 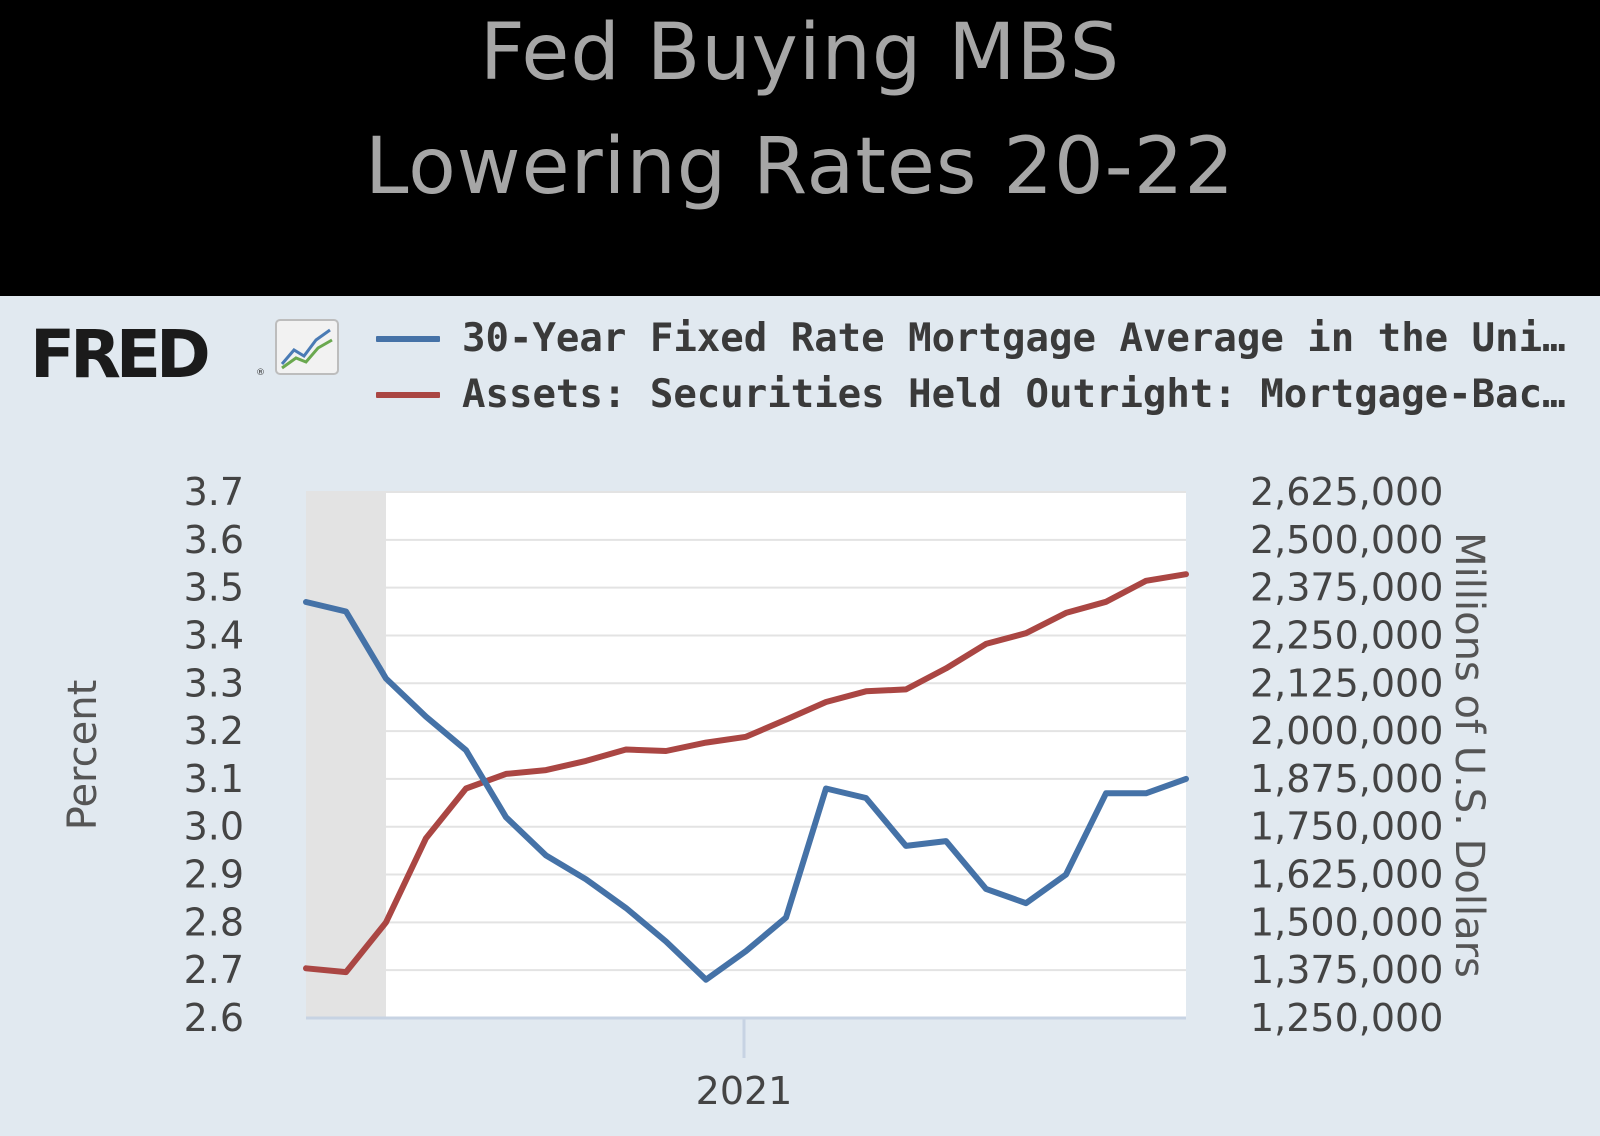 What do you see at coordinates (800, 53) in the screenshot?
I see `slide-title-line-1: Fed Buying MBS` at bounding box center [800, 53].